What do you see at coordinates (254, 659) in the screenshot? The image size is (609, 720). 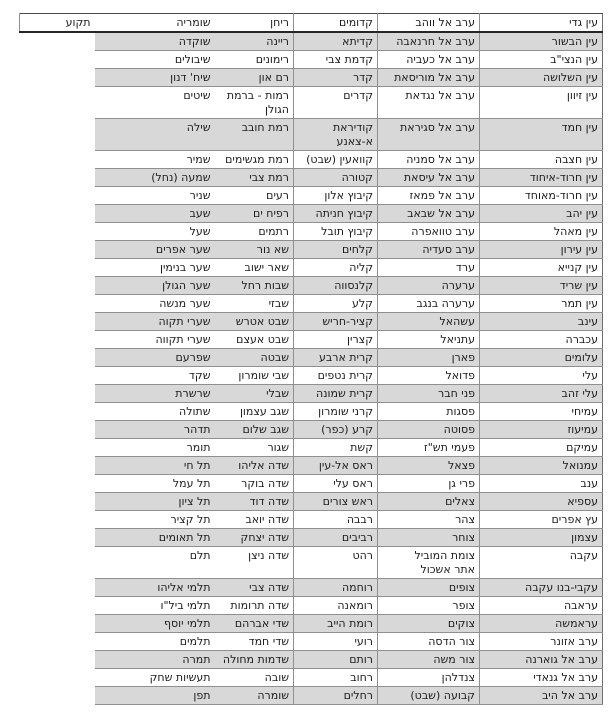 I see `locality-cell: שדמות מחולה` at bounding box center [254, 659].